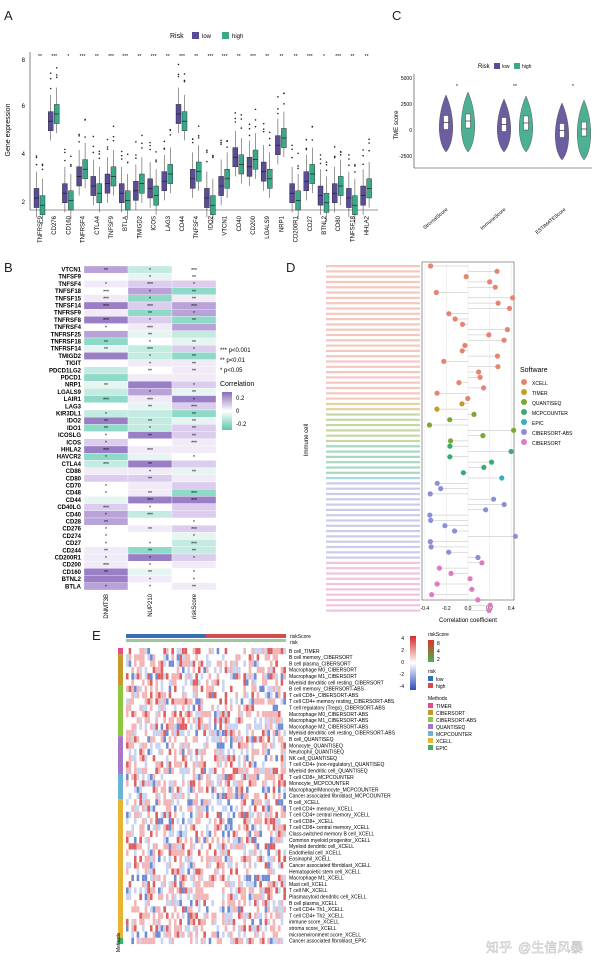  What do you see at coordinates (120, 670) in the screenshot?
I see `method-bar-segment` at bounding box center [120, 670].